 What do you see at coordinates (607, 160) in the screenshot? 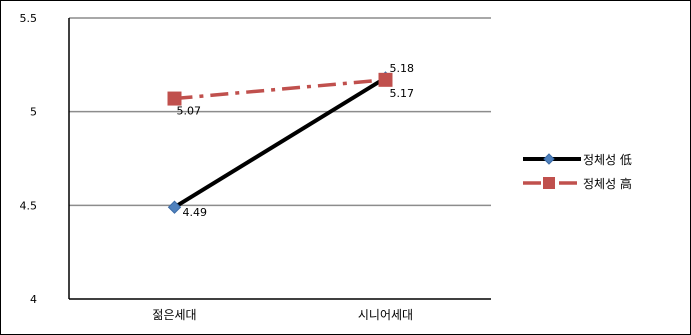
I see `legend-label: 정체성 低` at bounding box center [607, 160].